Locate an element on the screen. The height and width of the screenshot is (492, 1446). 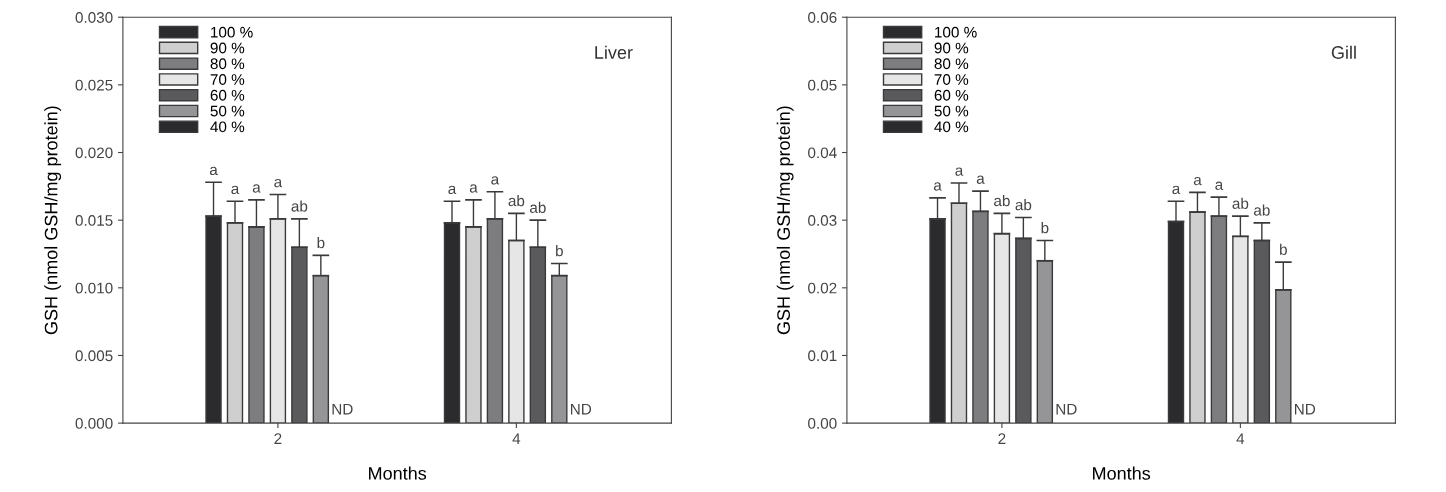
y-tick-label: 0.010 is located at coordinates (94, 288).